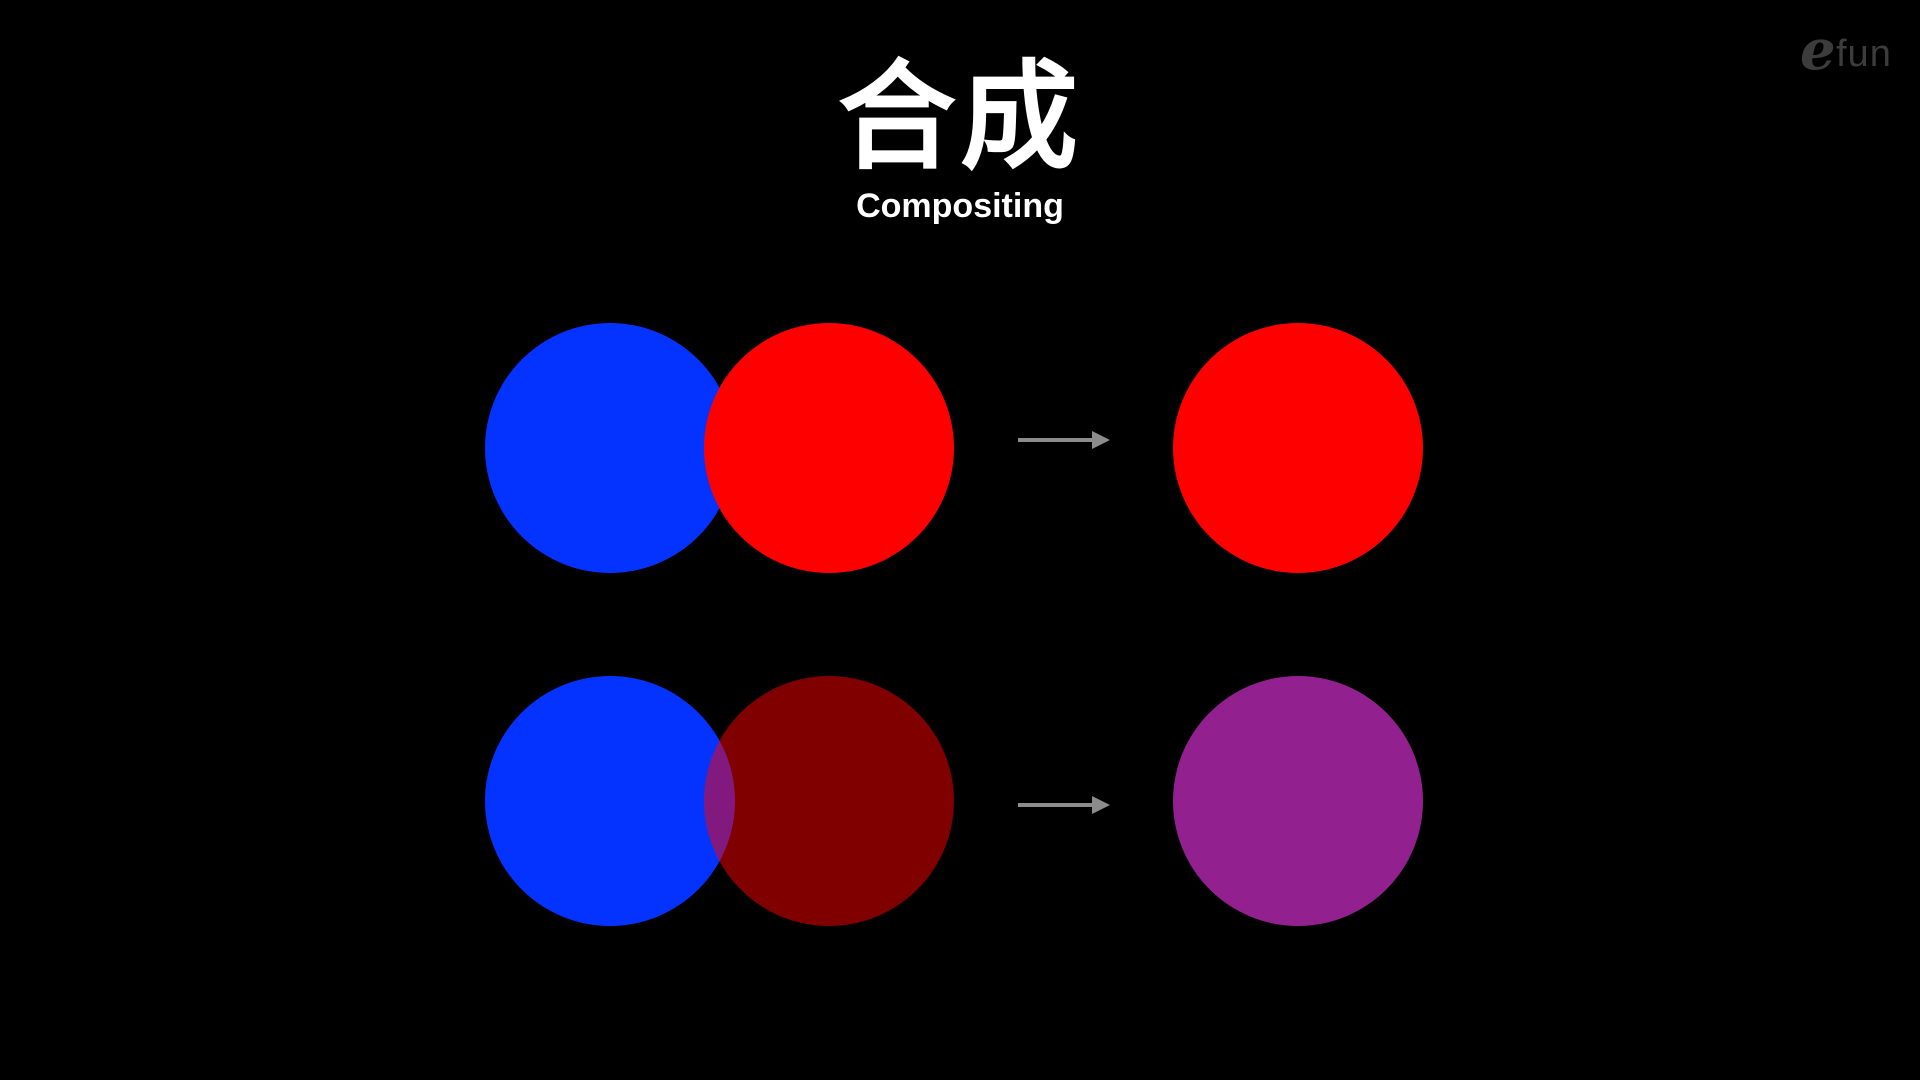  I want to click on logo-e-letter: e, so click(1818, 50).